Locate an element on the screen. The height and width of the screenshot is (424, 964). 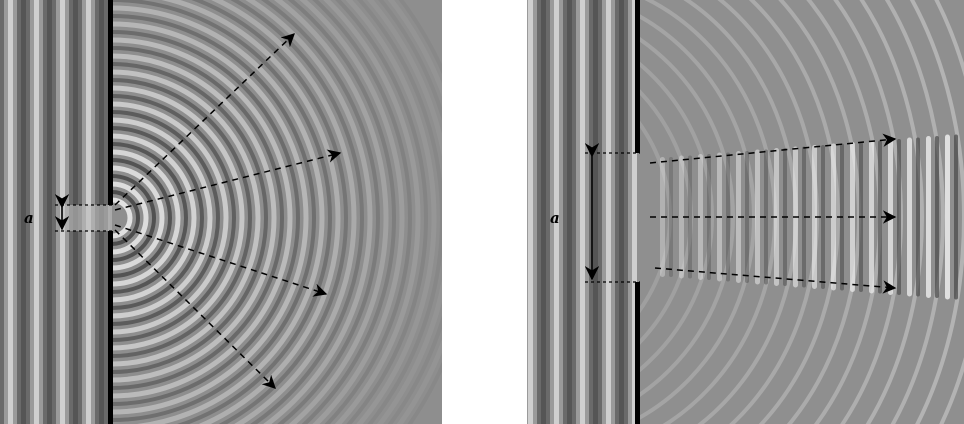
arrow-down-shallow is located at coordinates (221, 260).